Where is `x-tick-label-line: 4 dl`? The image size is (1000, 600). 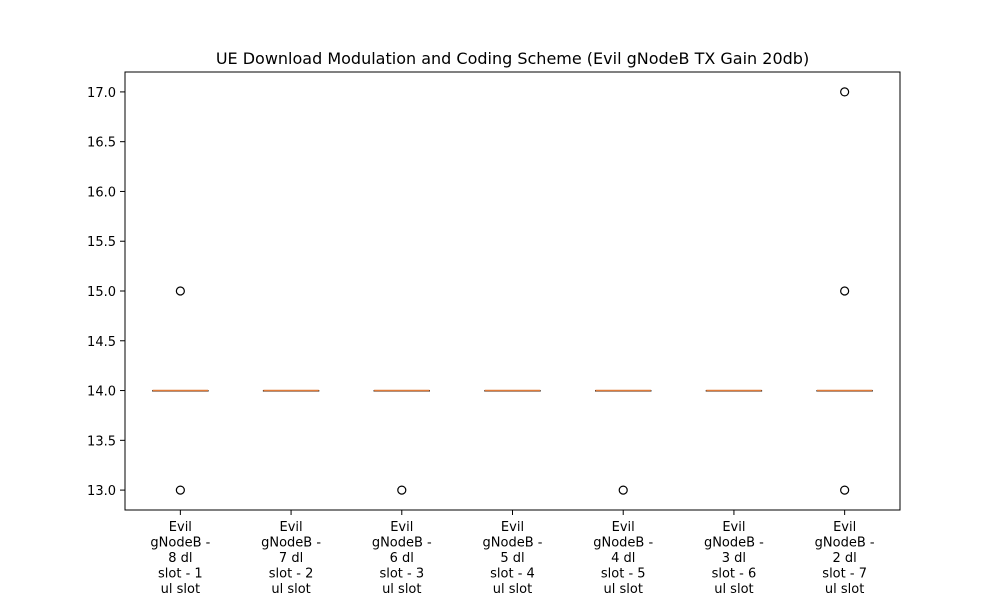
x-tick-label-line: 4 dl is located at coordinates (623, 558).